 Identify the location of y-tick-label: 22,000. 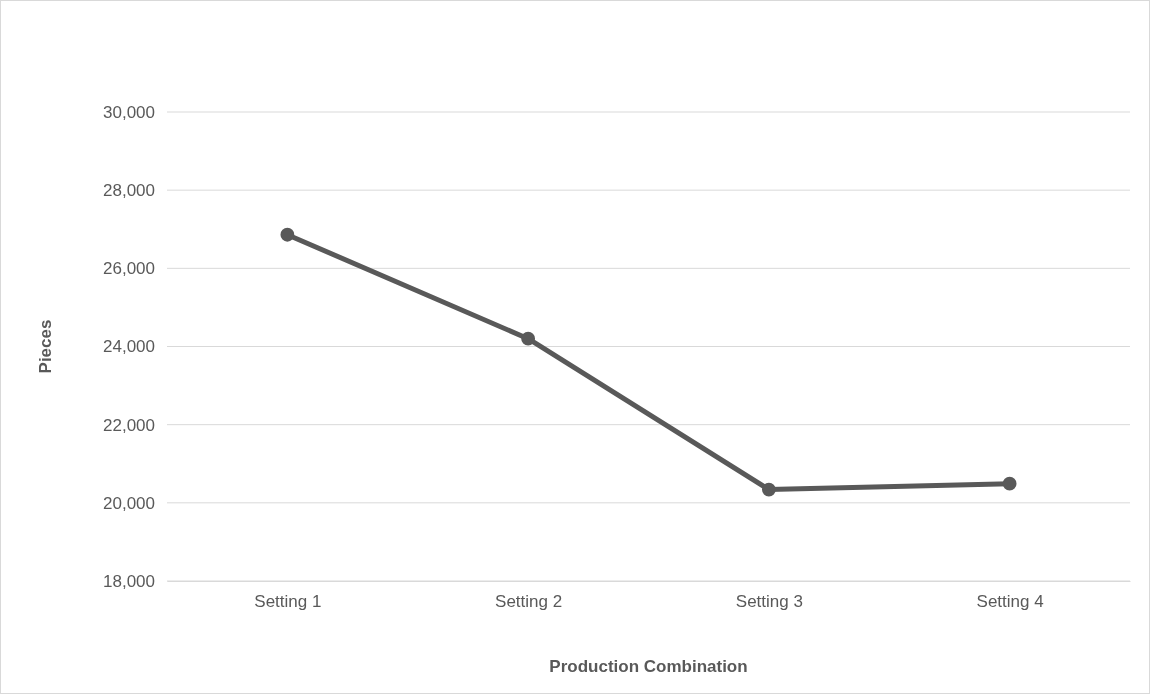
(129, 425).